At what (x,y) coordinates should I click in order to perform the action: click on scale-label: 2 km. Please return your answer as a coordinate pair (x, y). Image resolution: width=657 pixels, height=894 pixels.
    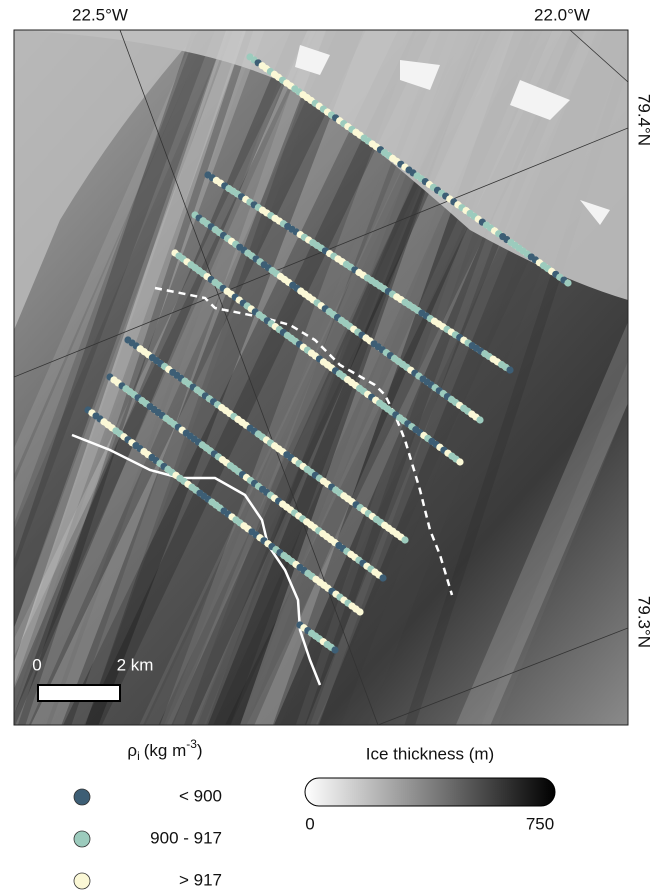
    Looking at the image, I should click on (135, 664).